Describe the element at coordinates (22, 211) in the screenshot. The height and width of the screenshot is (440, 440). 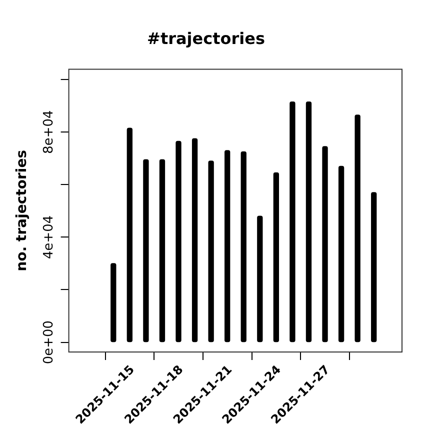
I see `y-axis-title: no. trajectories` at that location.